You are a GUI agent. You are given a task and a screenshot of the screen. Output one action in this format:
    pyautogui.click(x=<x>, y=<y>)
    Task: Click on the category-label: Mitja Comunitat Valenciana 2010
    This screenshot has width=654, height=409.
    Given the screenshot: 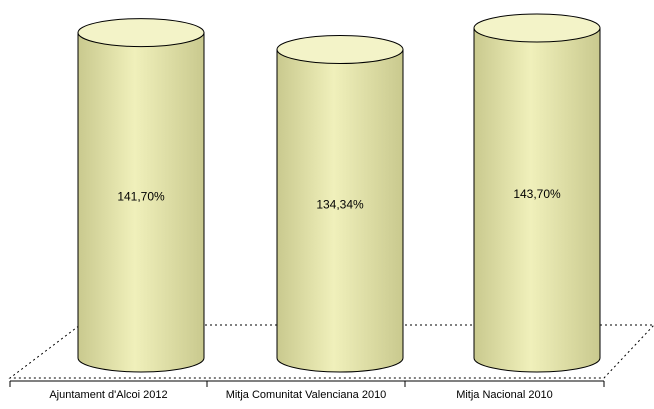 What is the action you would take?
    pyautogui.click(x=306, y=395)
    